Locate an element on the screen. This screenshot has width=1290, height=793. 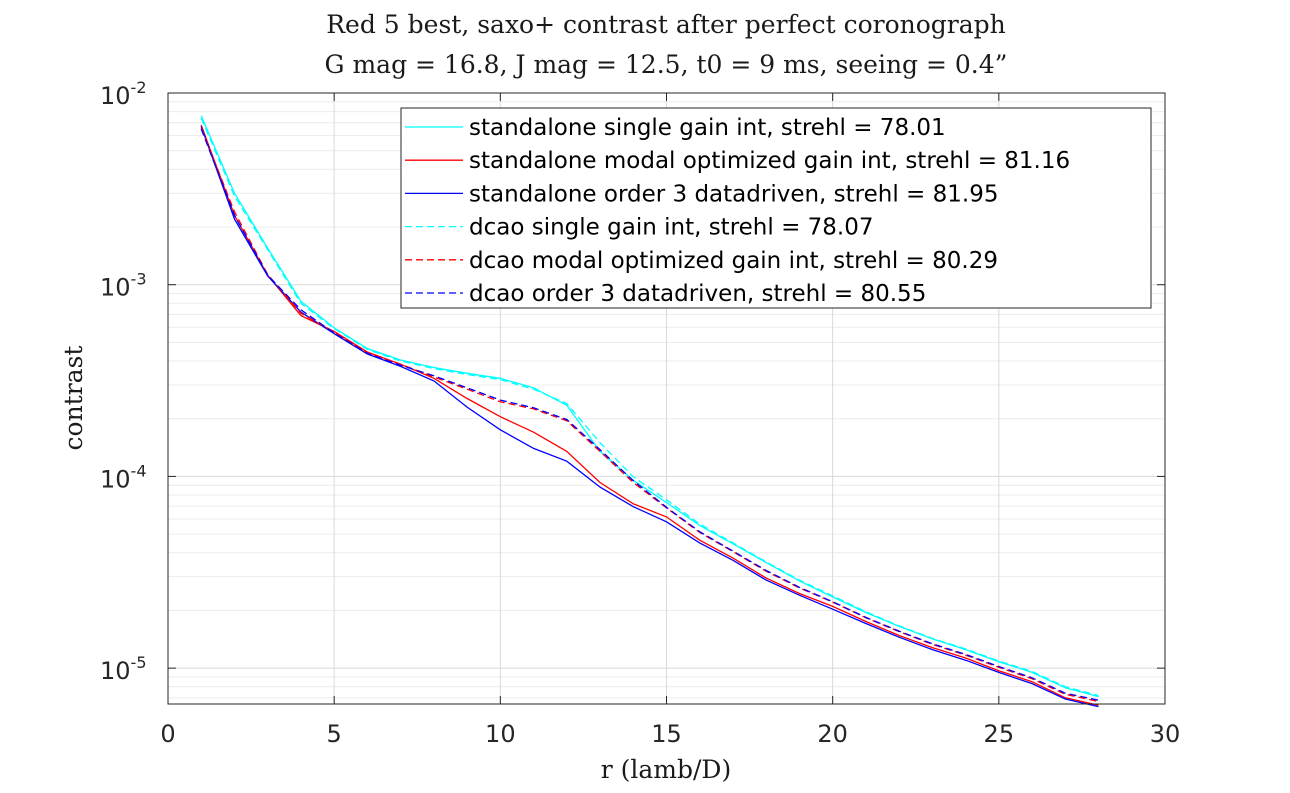
legend-label-6: dcao order 3 datadriven, strehl = 80.55 is located at coordinates (697, 294).